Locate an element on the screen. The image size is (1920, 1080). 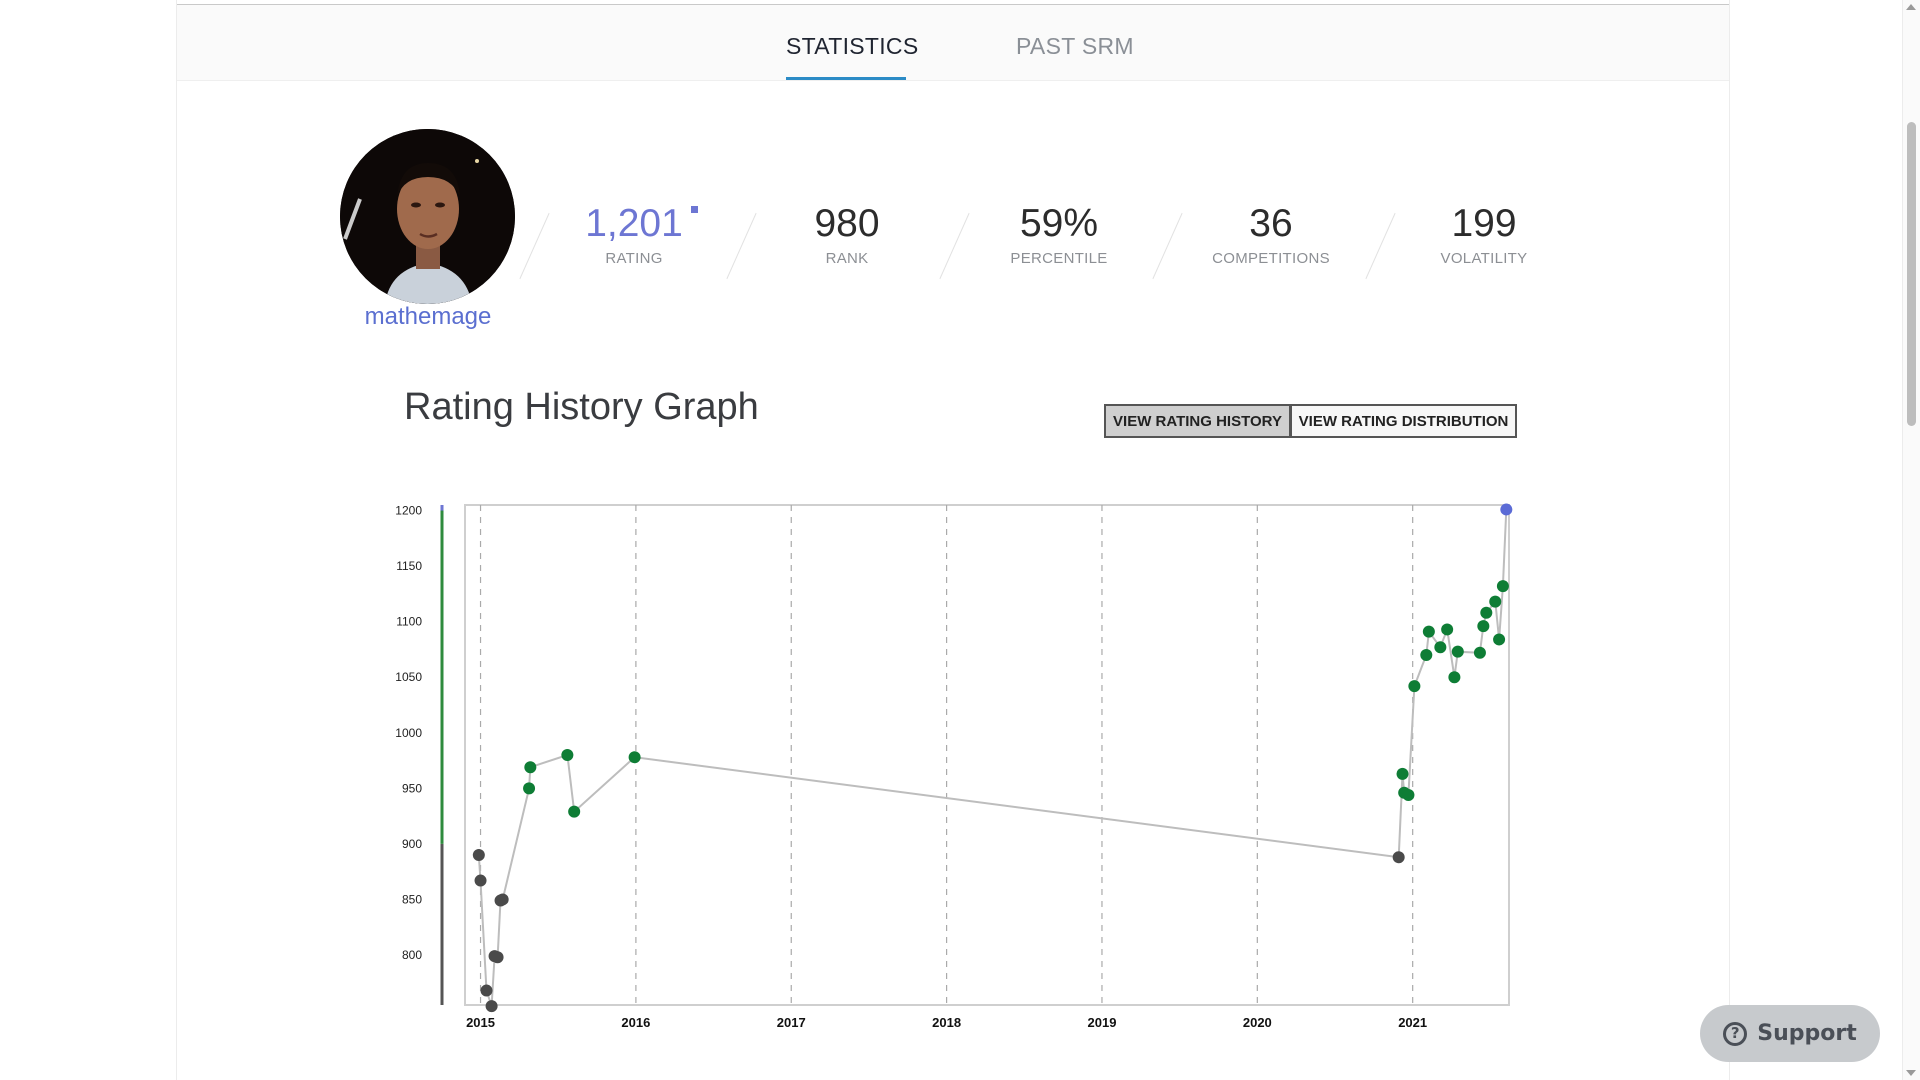
y-tick-label: 1100 is located at coordinates (409, 622).